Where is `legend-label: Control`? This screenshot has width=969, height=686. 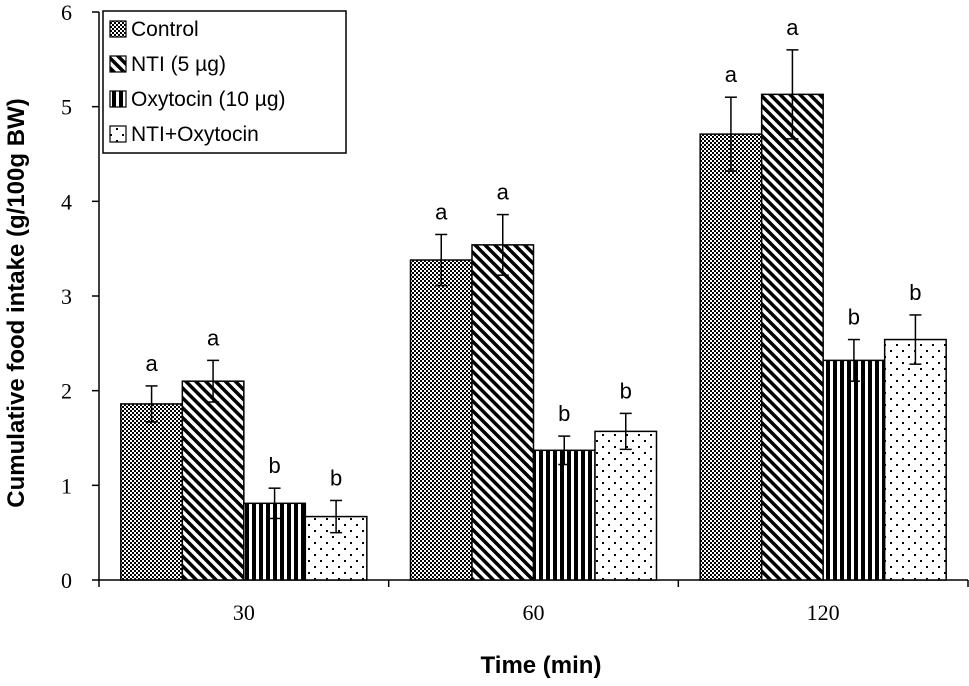
legend-label: Control is located at coordinates (165, 29).